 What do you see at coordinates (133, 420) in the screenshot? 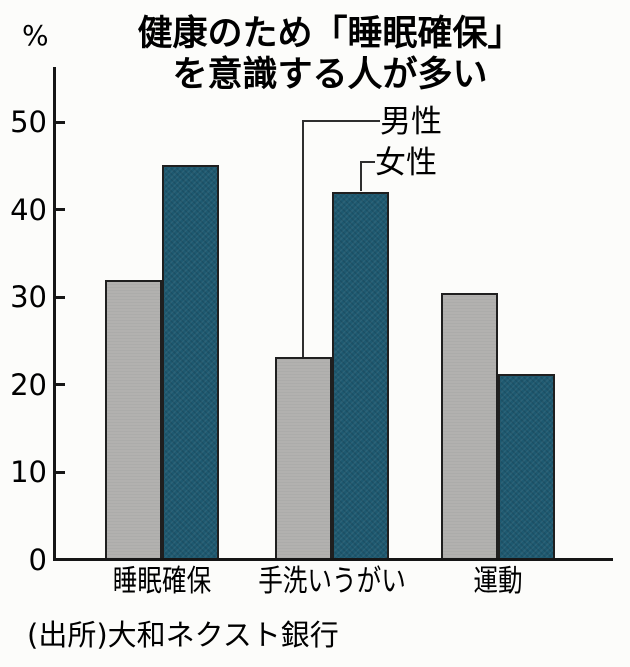
I see `bar-male-睡眠確保` at bounding box center [133, 420].